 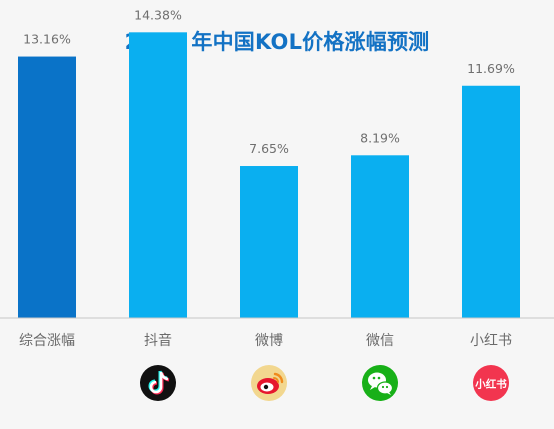 I want to click on value-label-0: 13.16%, so click(x=47, y=39).